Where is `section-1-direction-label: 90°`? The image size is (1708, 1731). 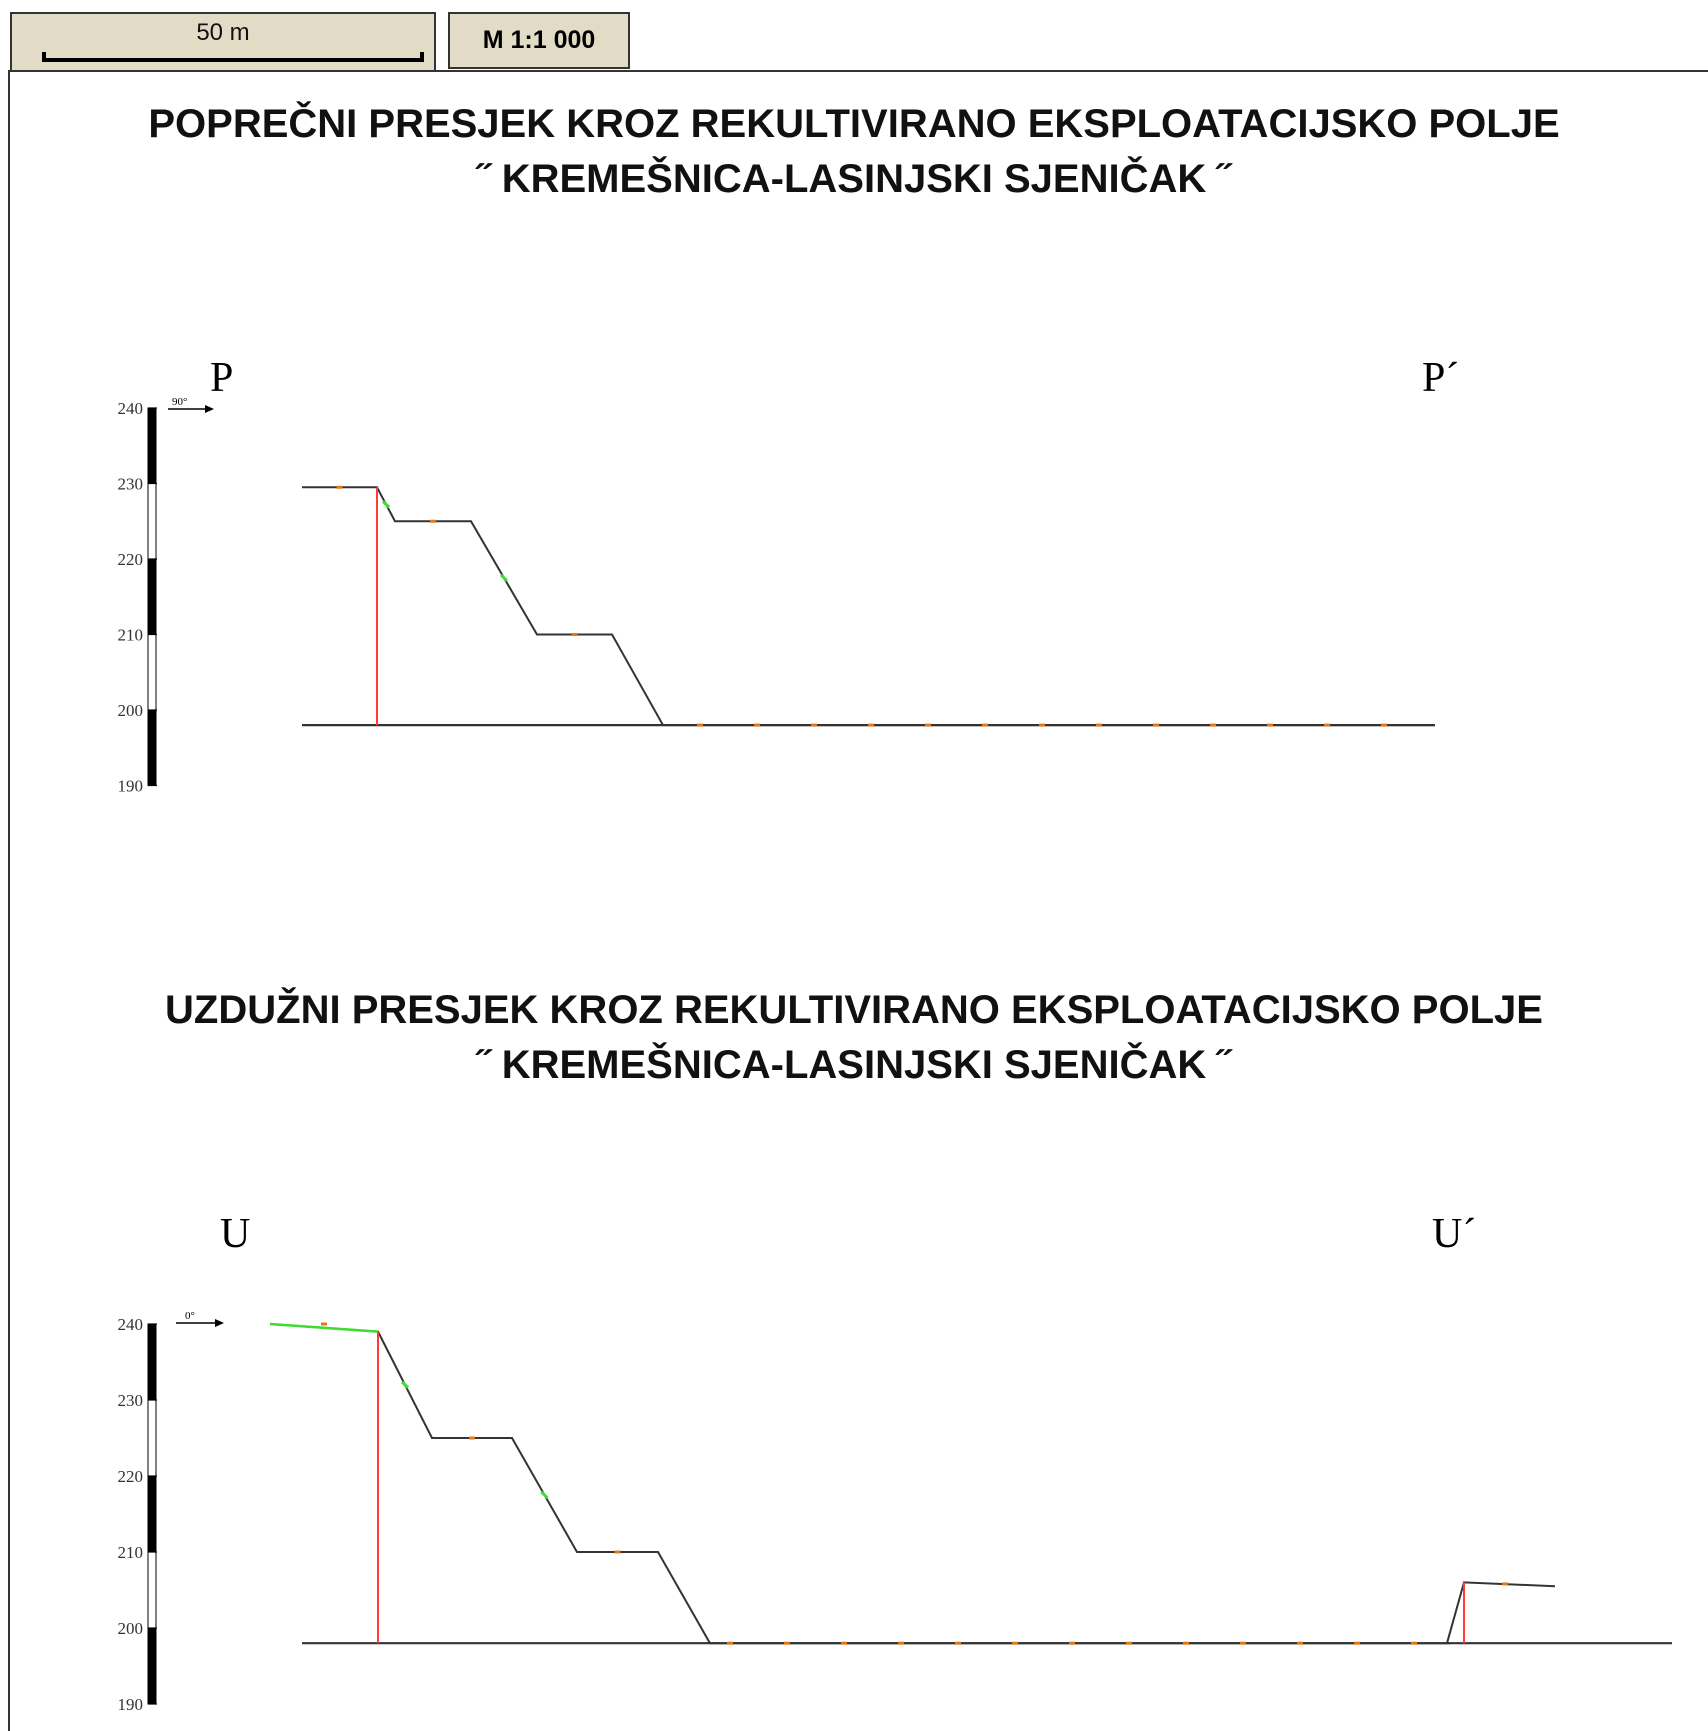 section-1-direction-label: 90° is located at coordinates (179, 402).